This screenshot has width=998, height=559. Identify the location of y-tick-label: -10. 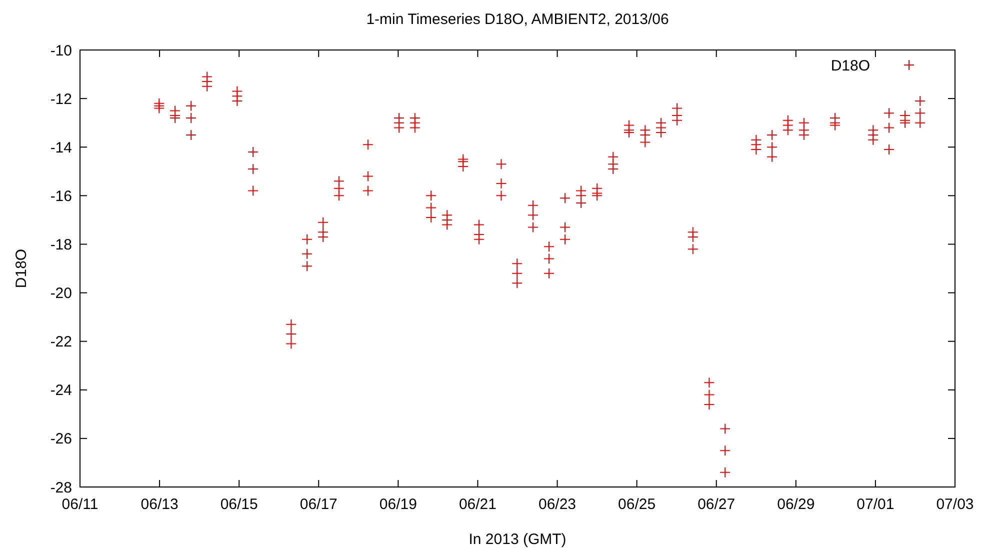
(61, 51).